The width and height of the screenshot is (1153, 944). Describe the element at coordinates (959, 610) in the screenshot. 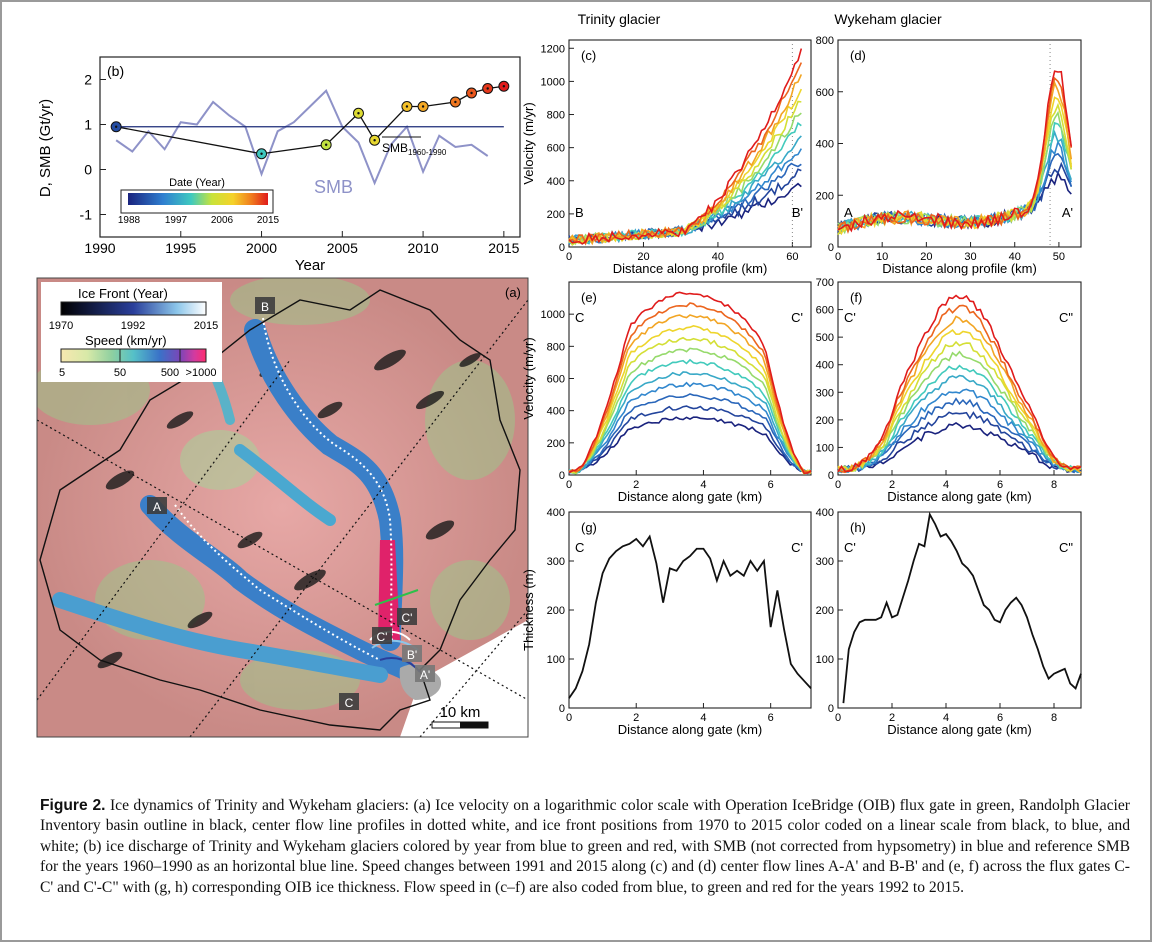

I see `panel-h-frame` at that location.